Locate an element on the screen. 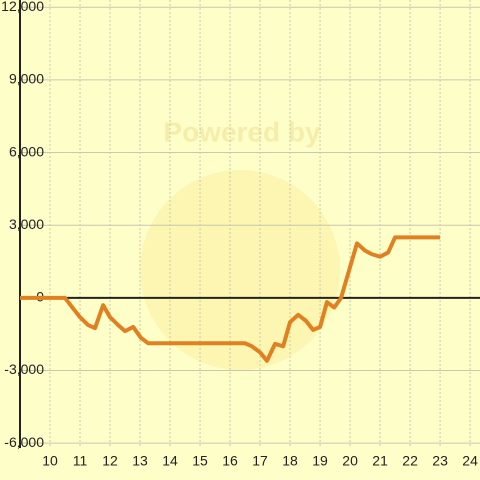 This screenshot has width=480, height=480. y-tick-label: 9,000 is located at coordinates (26, 79).